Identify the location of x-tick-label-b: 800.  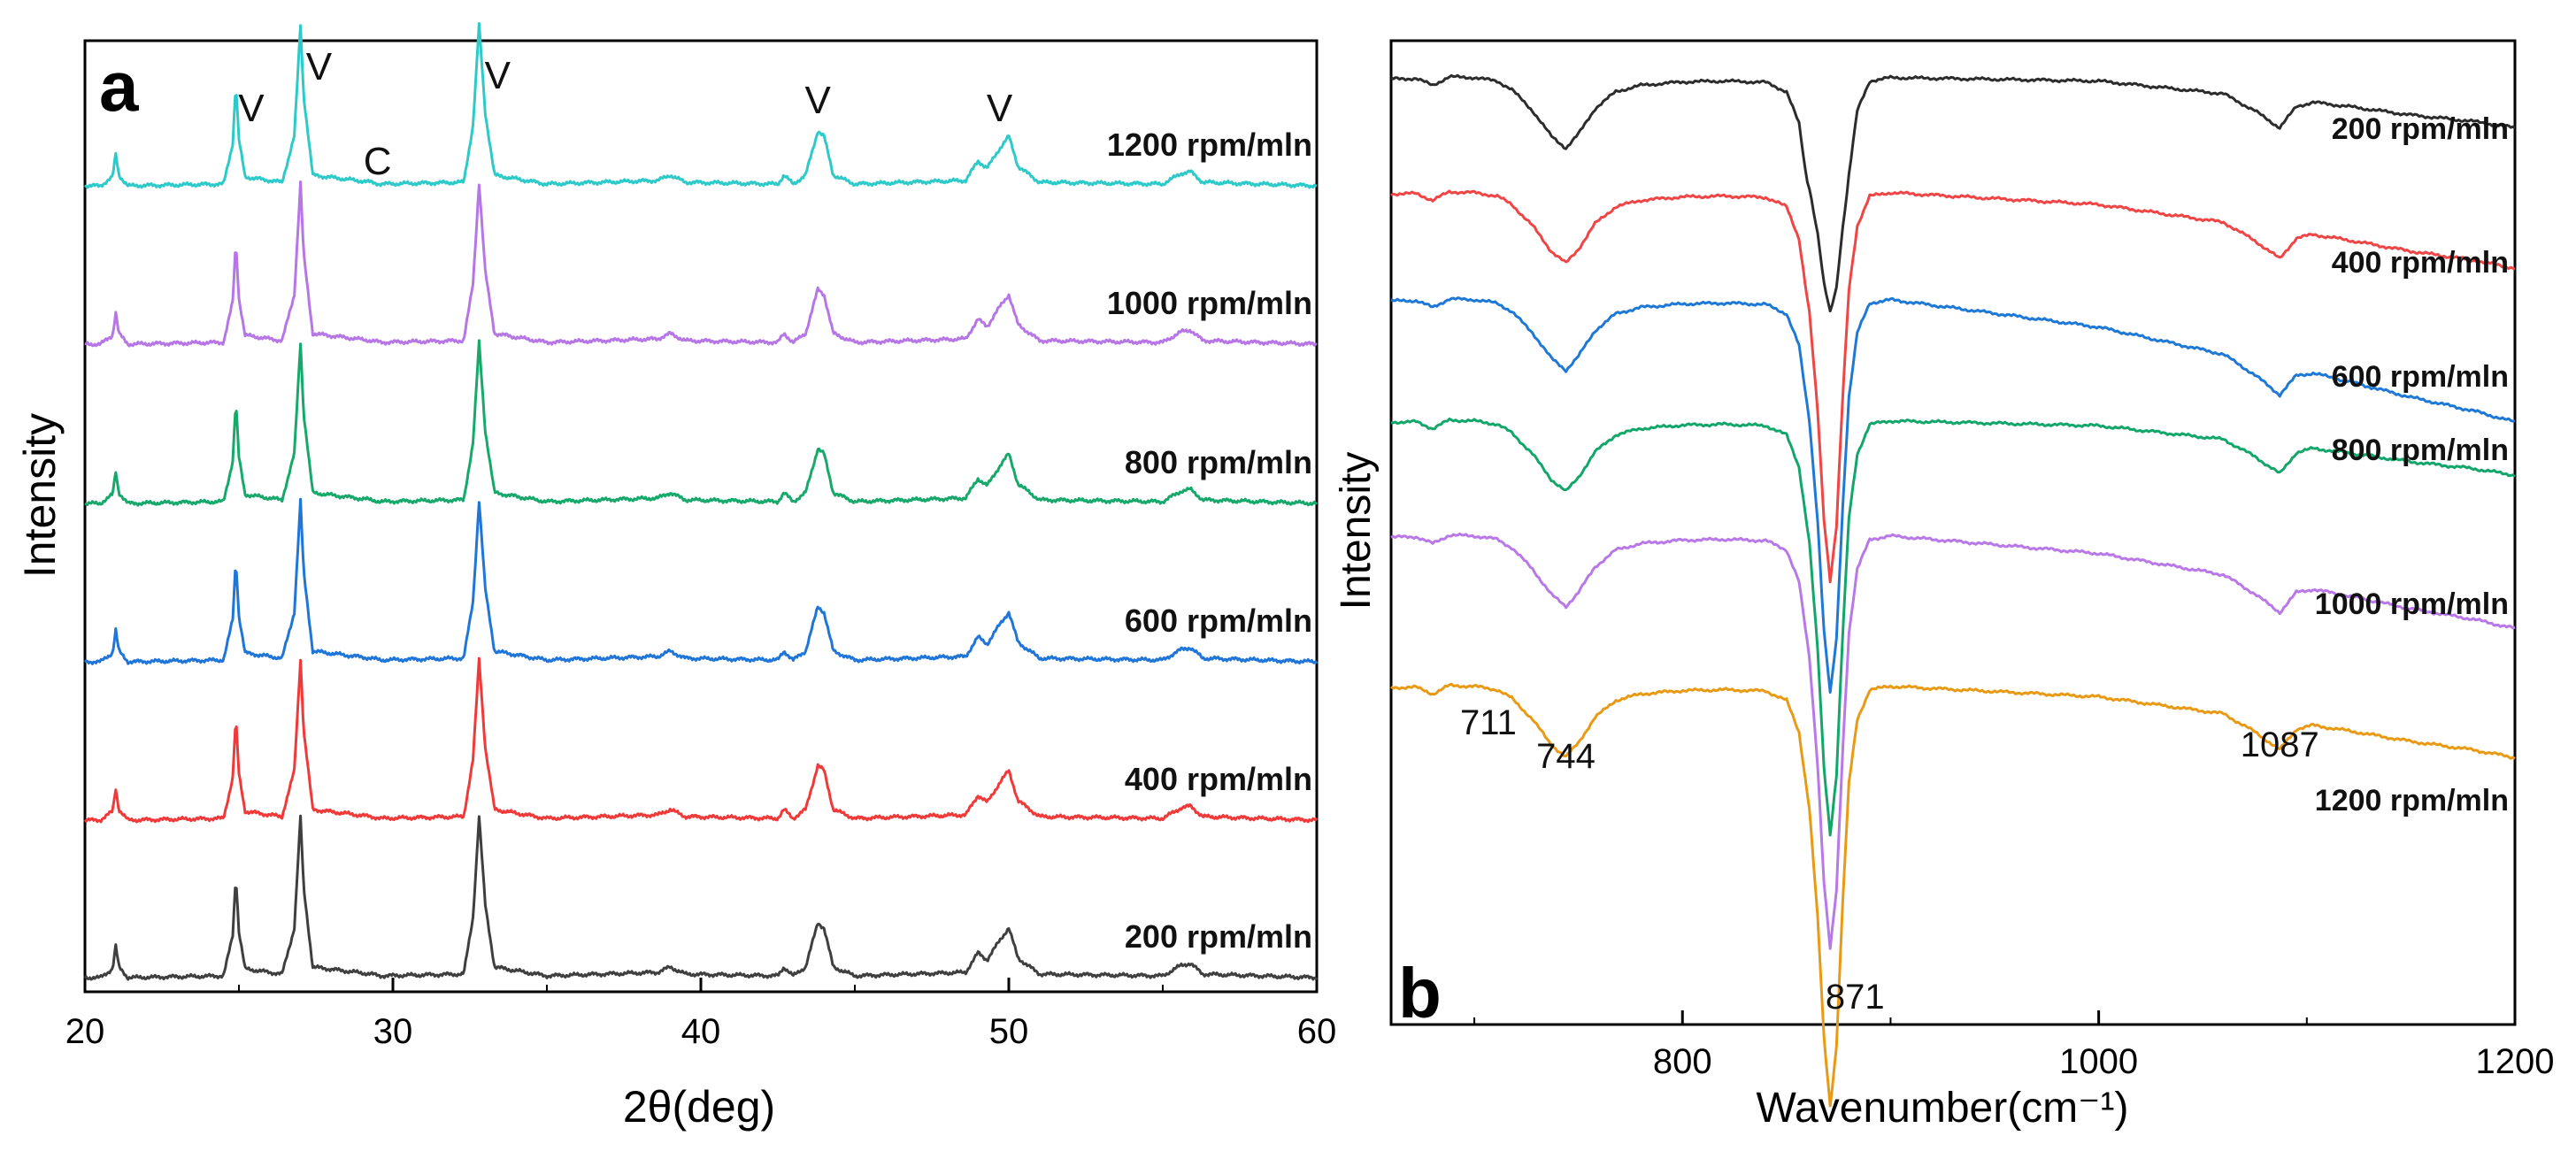
(1682, 1062).